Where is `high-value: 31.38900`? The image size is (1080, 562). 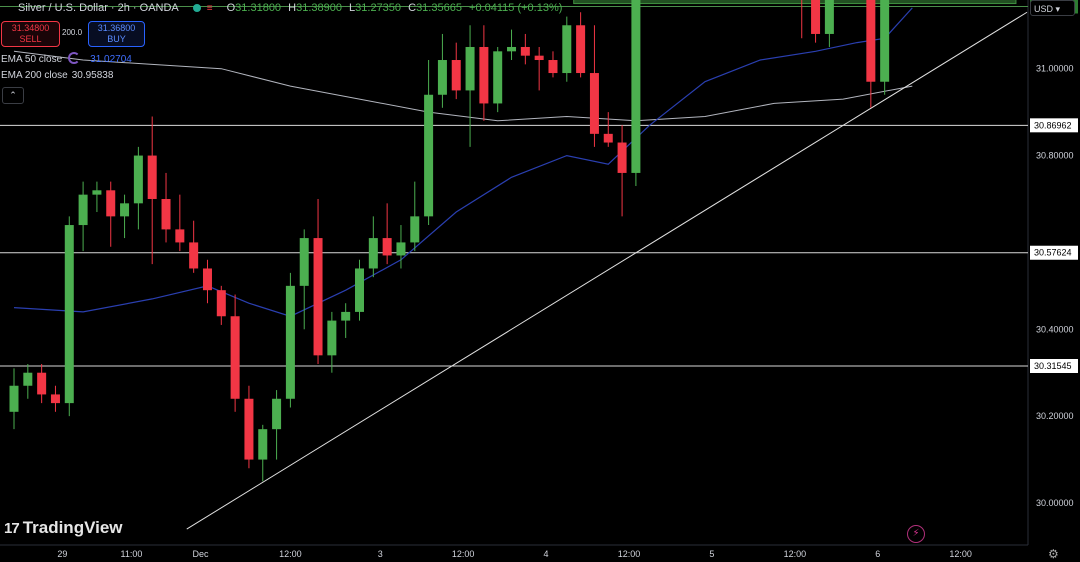
high-value: 31.38900 is located at coordinates (319, 8).